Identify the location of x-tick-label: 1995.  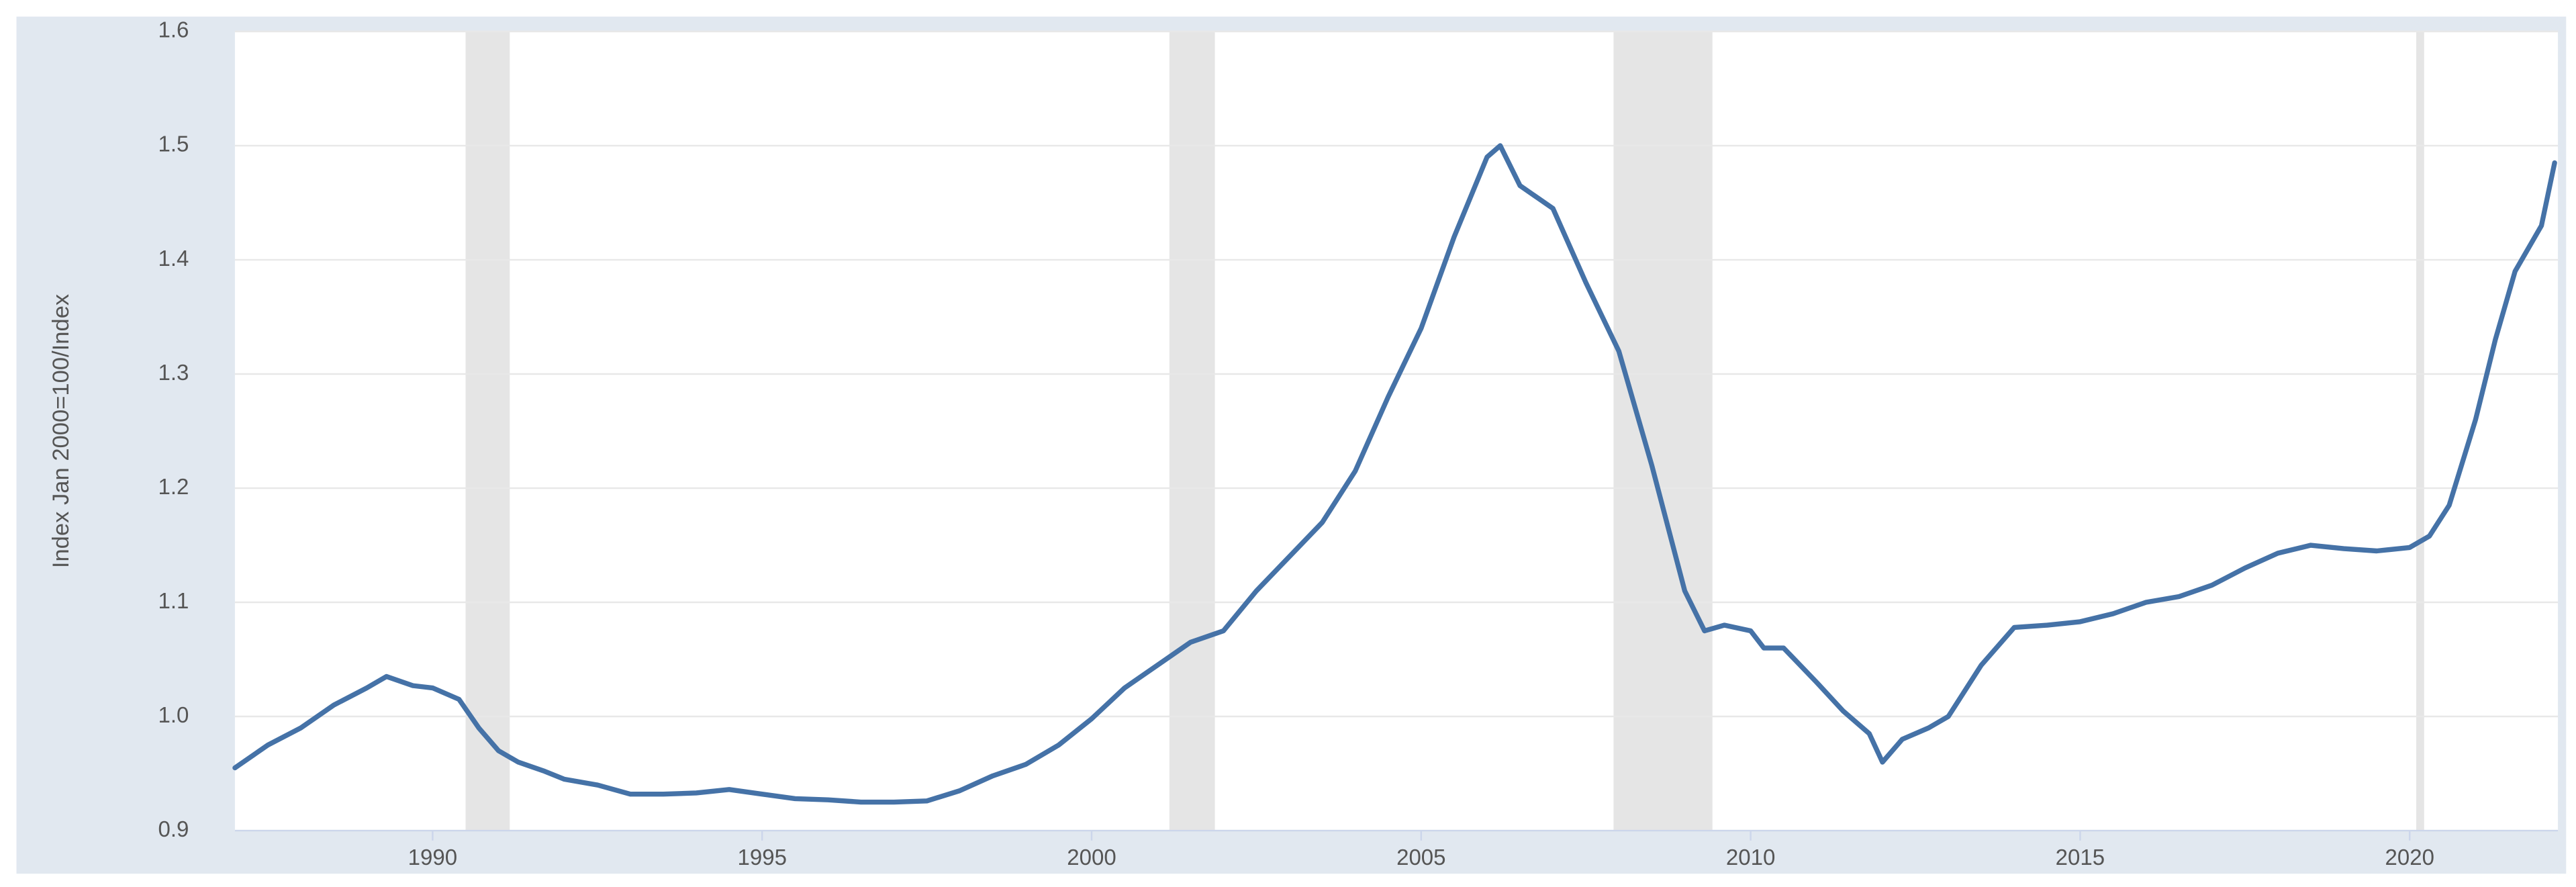
(762, 857).